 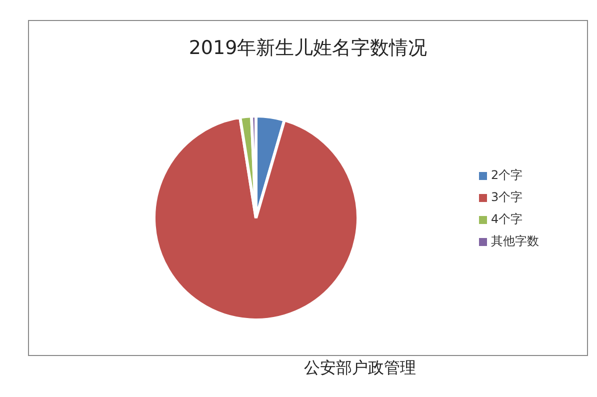 I want to click on legend-label: 其他字数, so click(x=515, y=241).